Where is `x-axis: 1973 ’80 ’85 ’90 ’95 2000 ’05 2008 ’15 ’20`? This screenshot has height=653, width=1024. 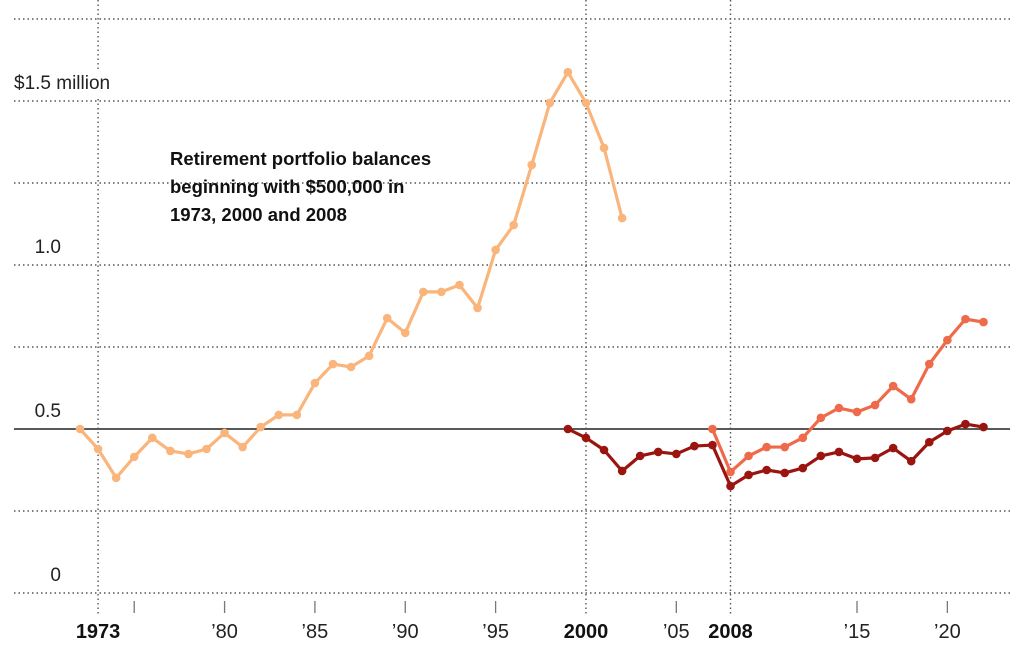
x-axis: 1973 ’80 ’85 ’90 ’95 2000 ’05 2008 ’15 ’20 is located at coordinates (518, 622).